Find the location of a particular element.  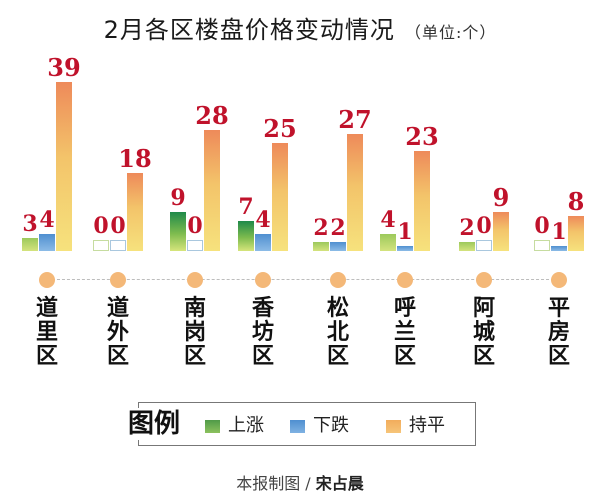

value-label-up: 4 is located at coordinates (388, 219).